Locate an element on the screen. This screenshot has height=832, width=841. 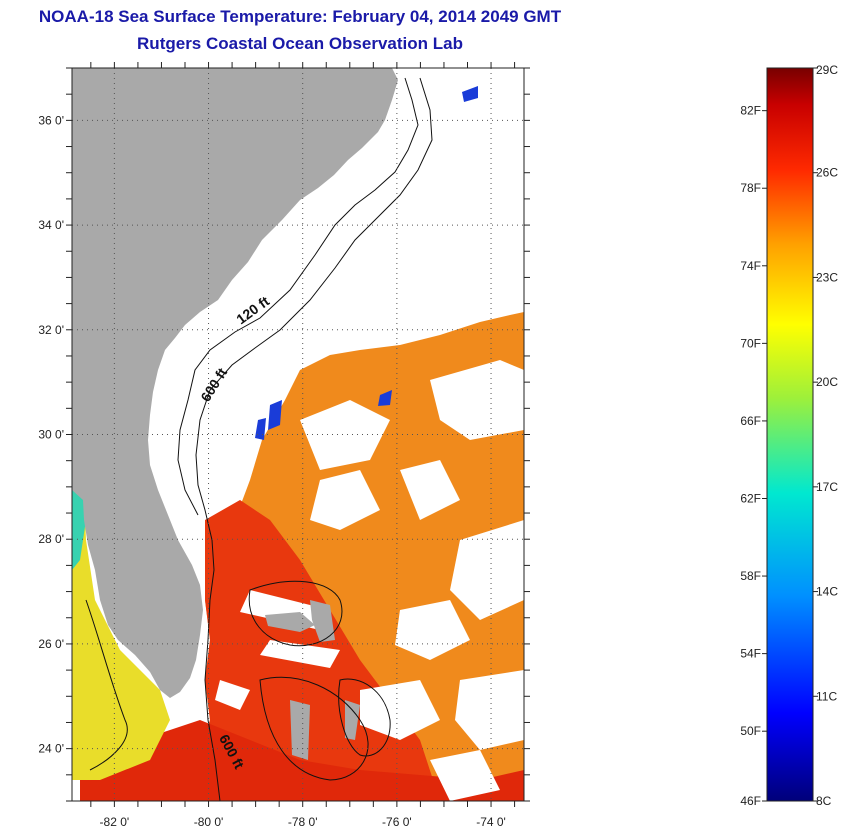
lon-tick-label: -78 0' is located at coordinates (303, 822).